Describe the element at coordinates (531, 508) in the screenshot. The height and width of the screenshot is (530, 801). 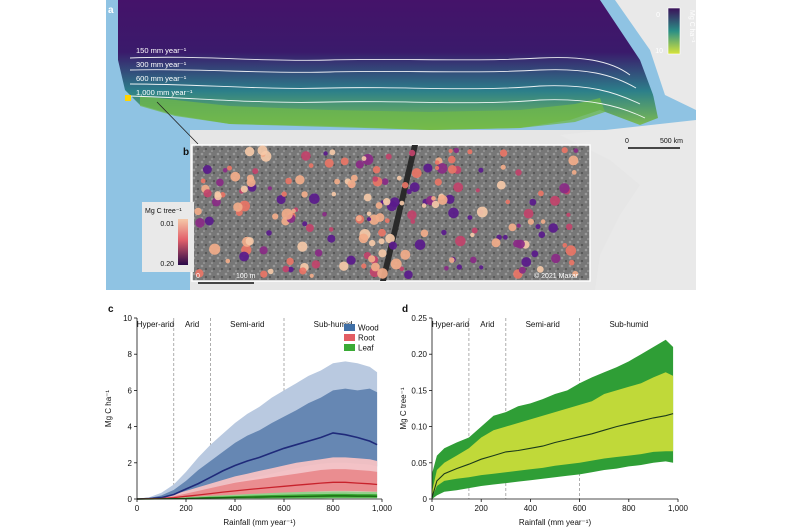
I see `x-tick-label: 400` at that location.